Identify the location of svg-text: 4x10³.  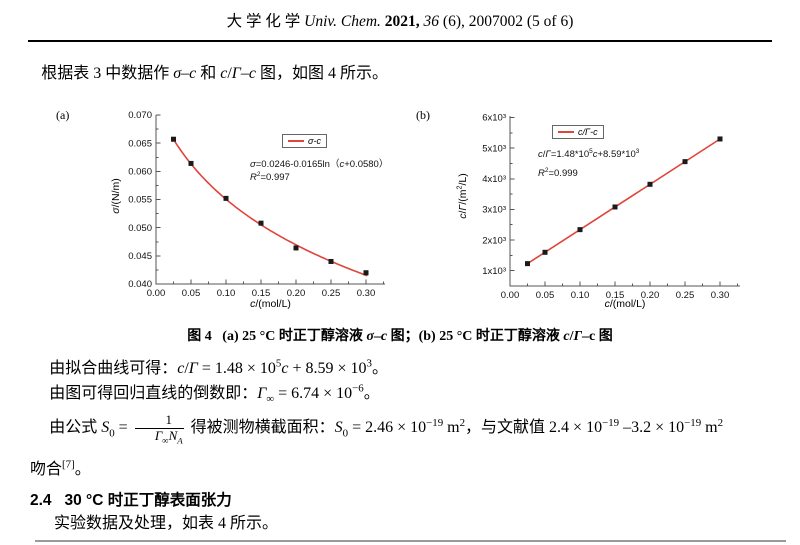
(494, 179).